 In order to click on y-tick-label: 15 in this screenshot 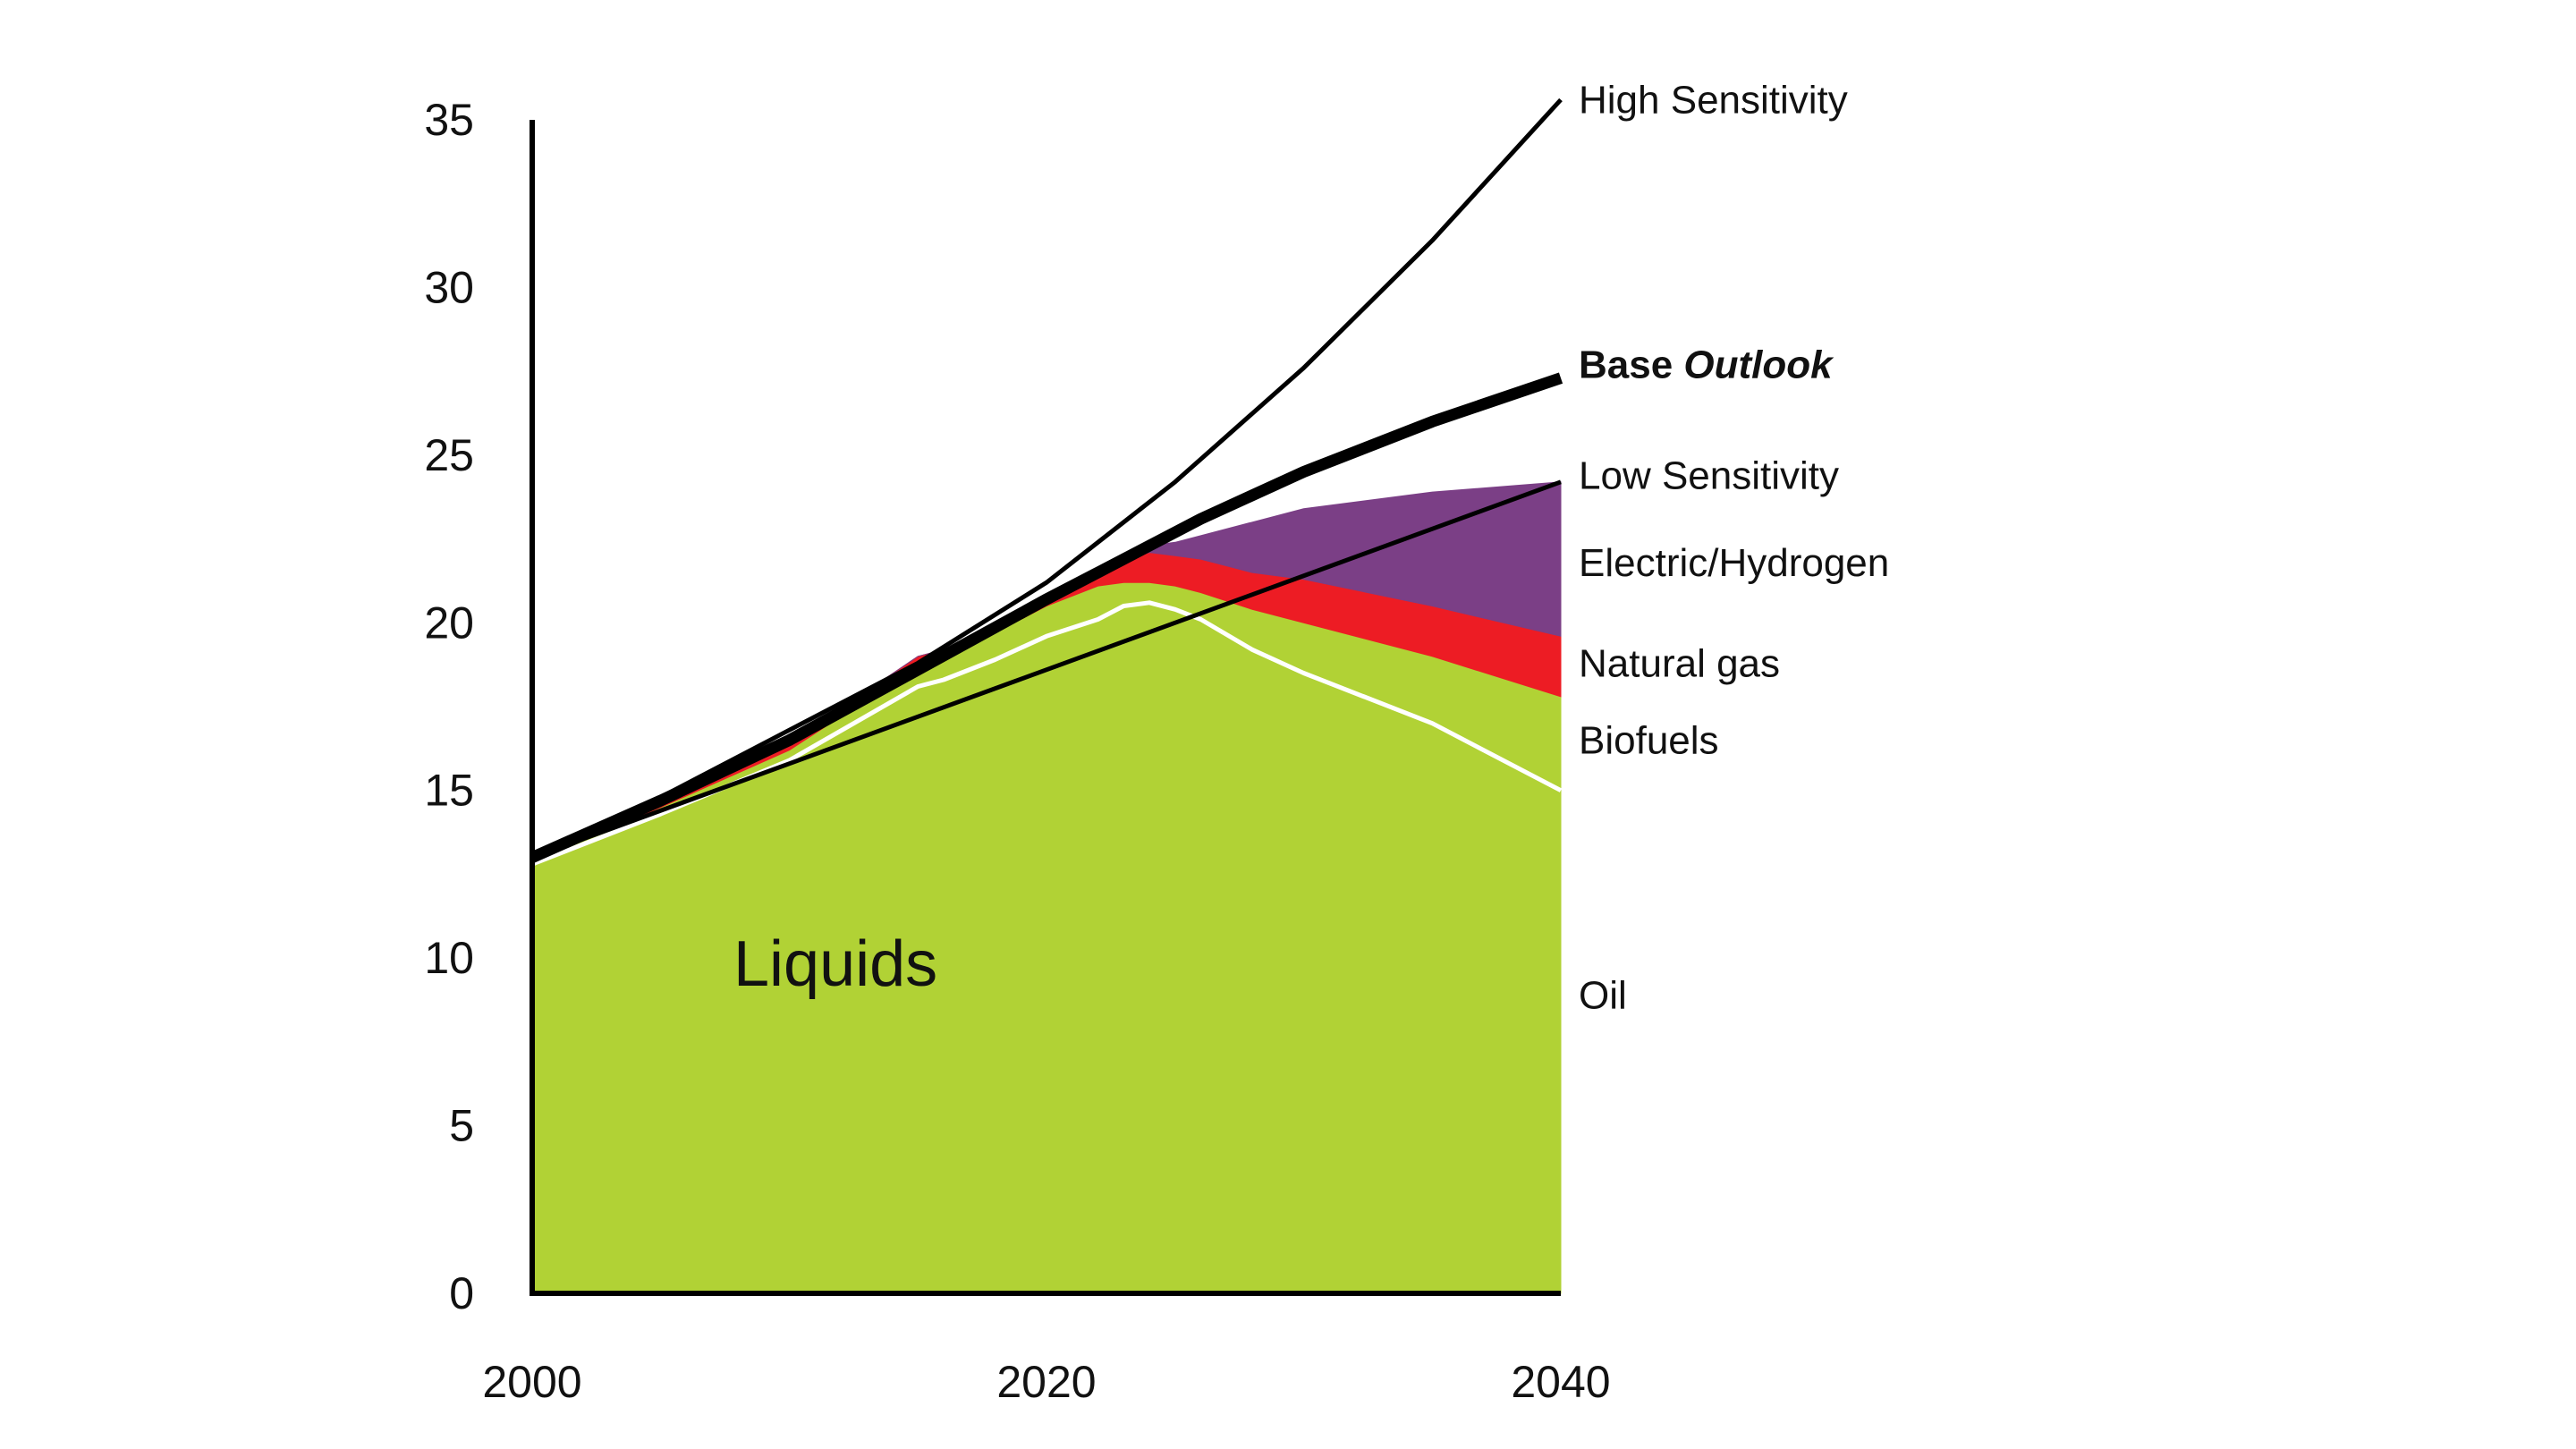, I will do `click(449, 791)`.